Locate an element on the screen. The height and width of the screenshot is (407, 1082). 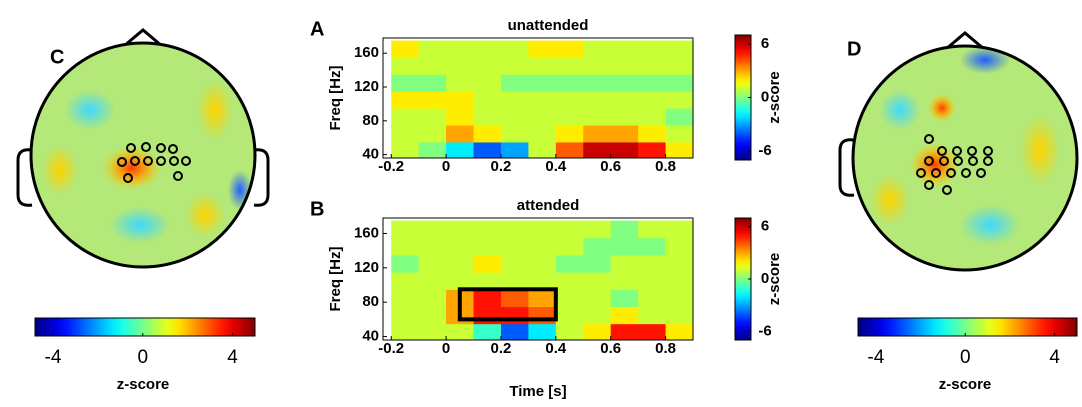
highlight-box is located at coordinates (507, 304).